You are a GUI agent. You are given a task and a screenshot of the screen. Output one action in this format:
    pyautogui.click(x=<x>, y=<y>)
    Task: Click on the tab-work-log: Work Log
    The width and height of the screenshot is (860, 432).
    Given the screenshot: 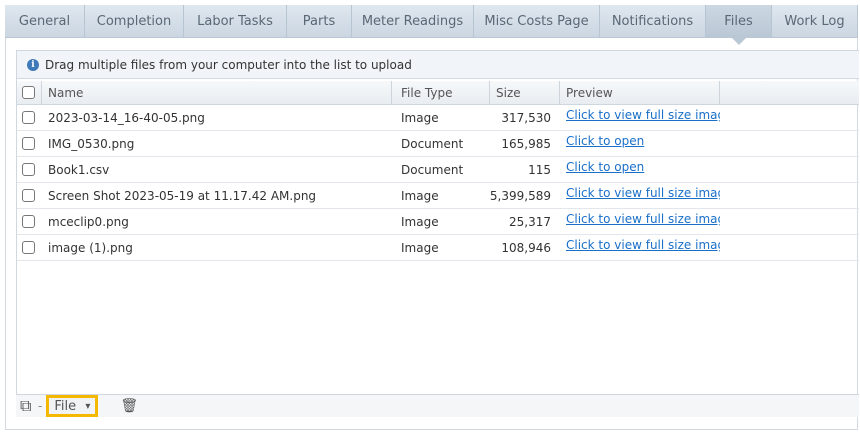 What is the action you would take?
    pyautogui.click(x=815, y=21)
    